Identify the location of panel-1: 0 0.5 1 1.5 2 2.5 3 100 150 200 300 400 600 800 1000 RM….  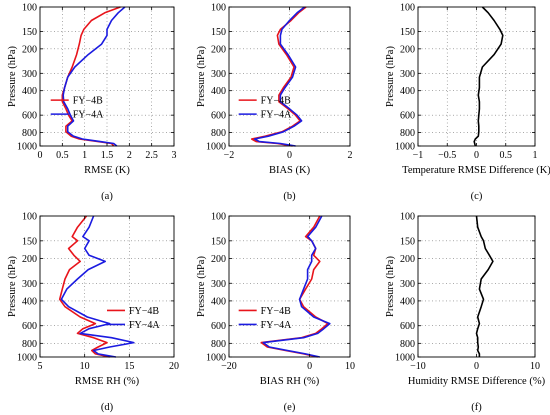
(92, 103).